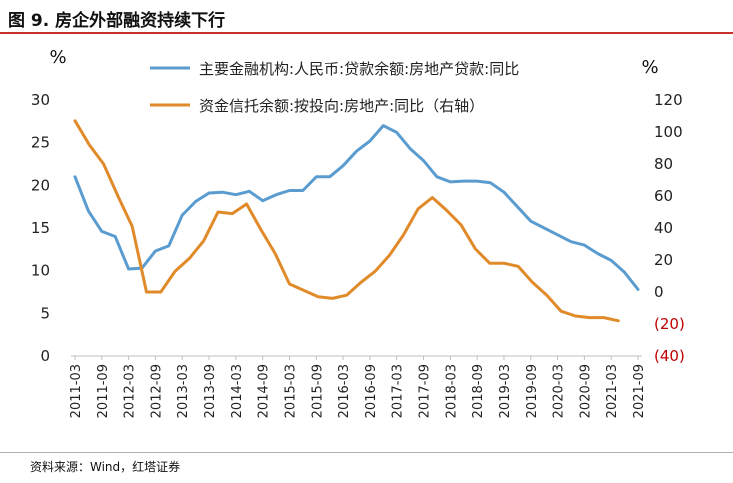 The width and height of the screenshot is (733, 483). I want to click on right-tick-label: (40), so click(669, 356).